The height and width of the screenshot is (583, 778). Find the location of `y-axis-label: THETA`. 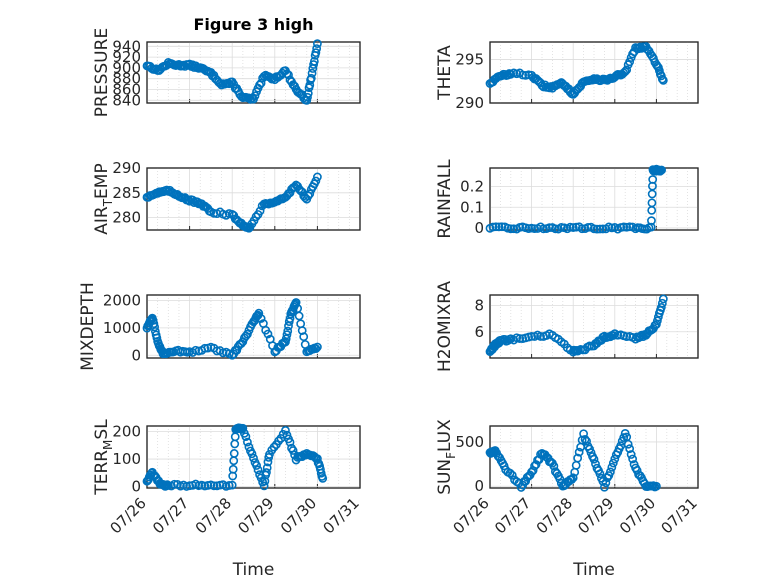

y-axis-label: THETA is located at coordinates (445, 73).